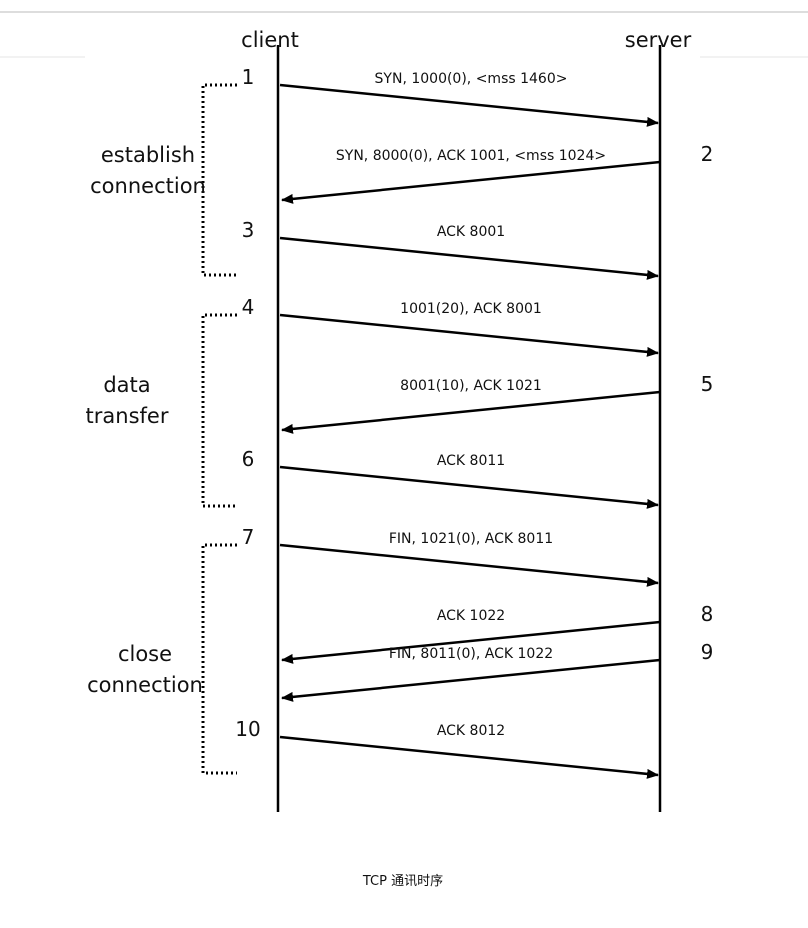 The image size is (808, 928). Describe the element at coordinates (270, 40) in the screenshot. I see `client-label: client` at that location.